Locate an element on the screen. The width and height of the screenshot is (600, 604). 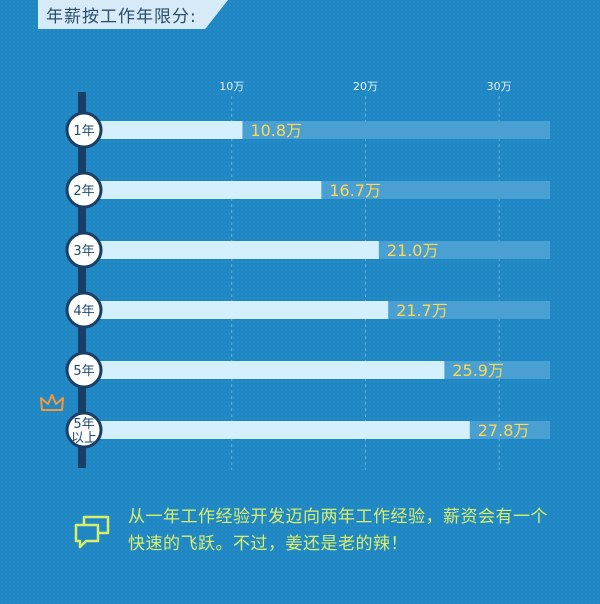
page-title: 年薪按工作年限分: is located at coordinates (121, 17).